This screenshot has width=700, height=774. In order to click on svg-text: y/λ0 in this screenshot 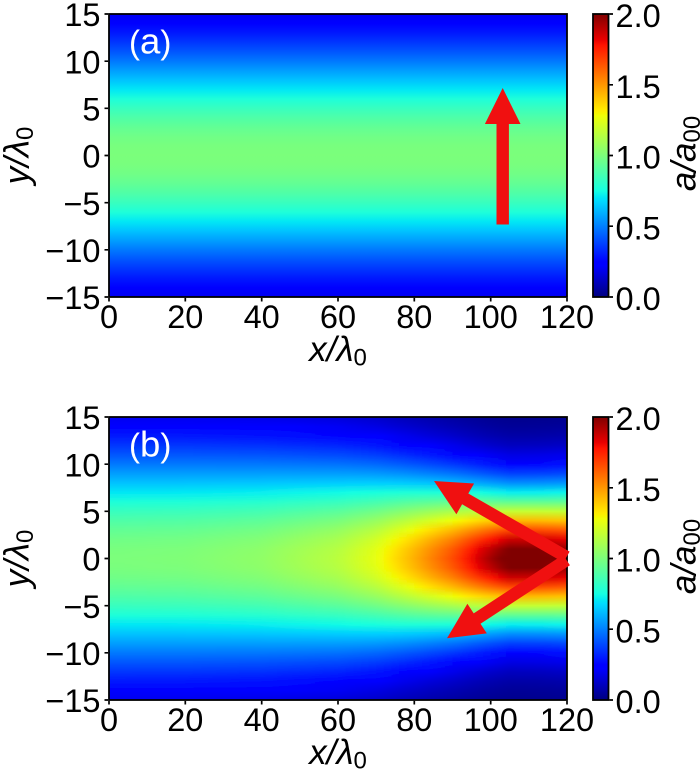, I will do `click(19, 560)`.